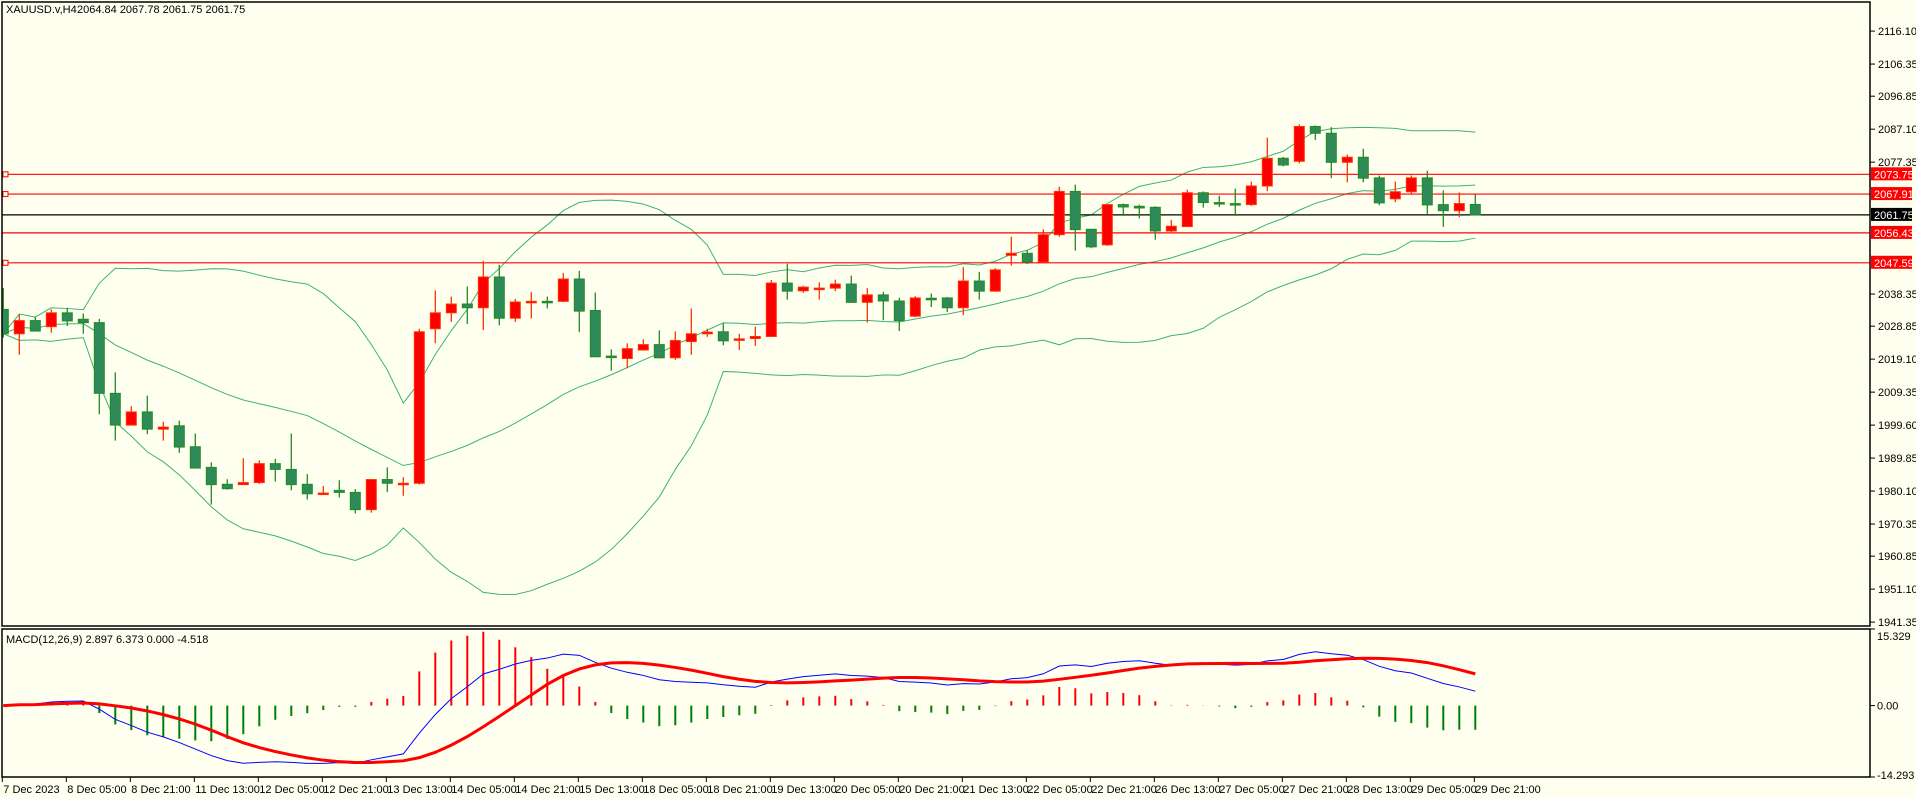 The height and width of the screenshot is (798, 1916). I want to click on x-tick-label: 15 Dec 13:00, so click(611, 790).